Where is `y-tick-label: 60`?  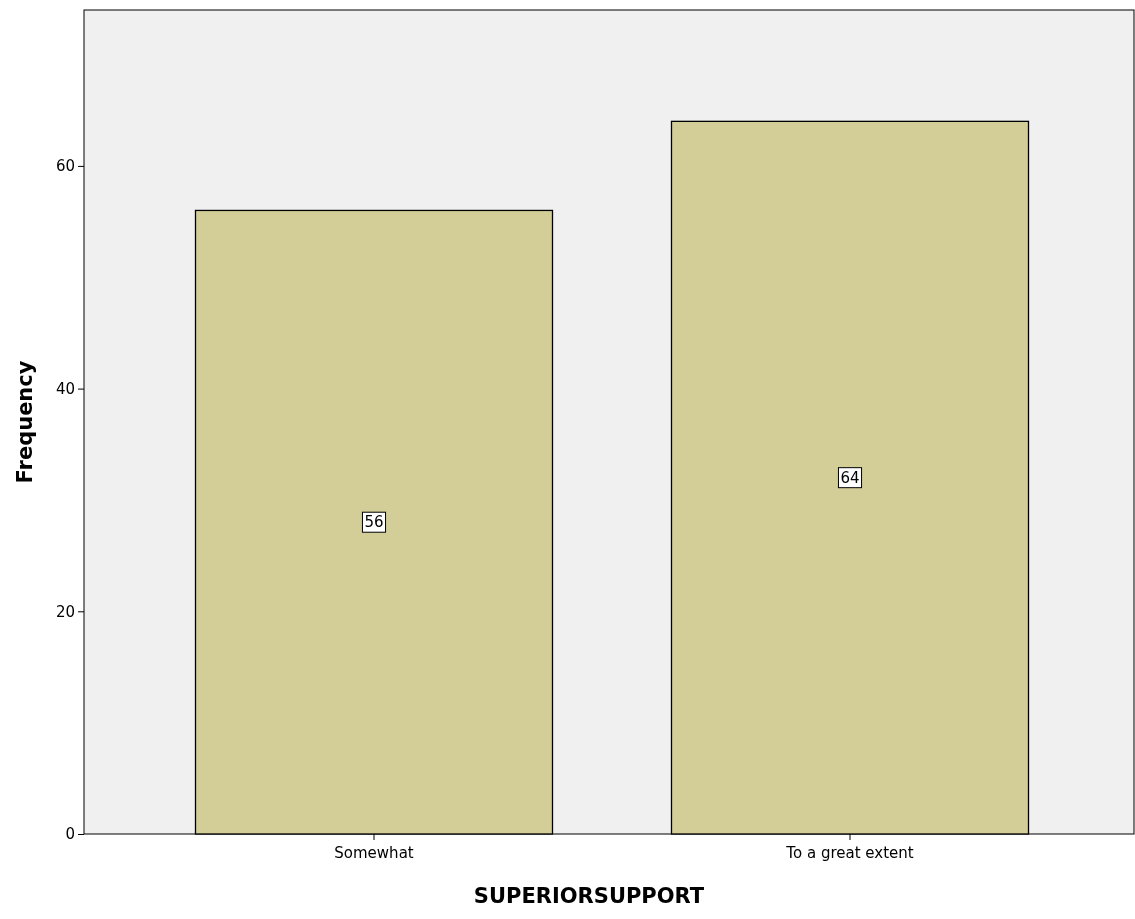 y-tick-label: 60 is located at coordinates (65, 166).